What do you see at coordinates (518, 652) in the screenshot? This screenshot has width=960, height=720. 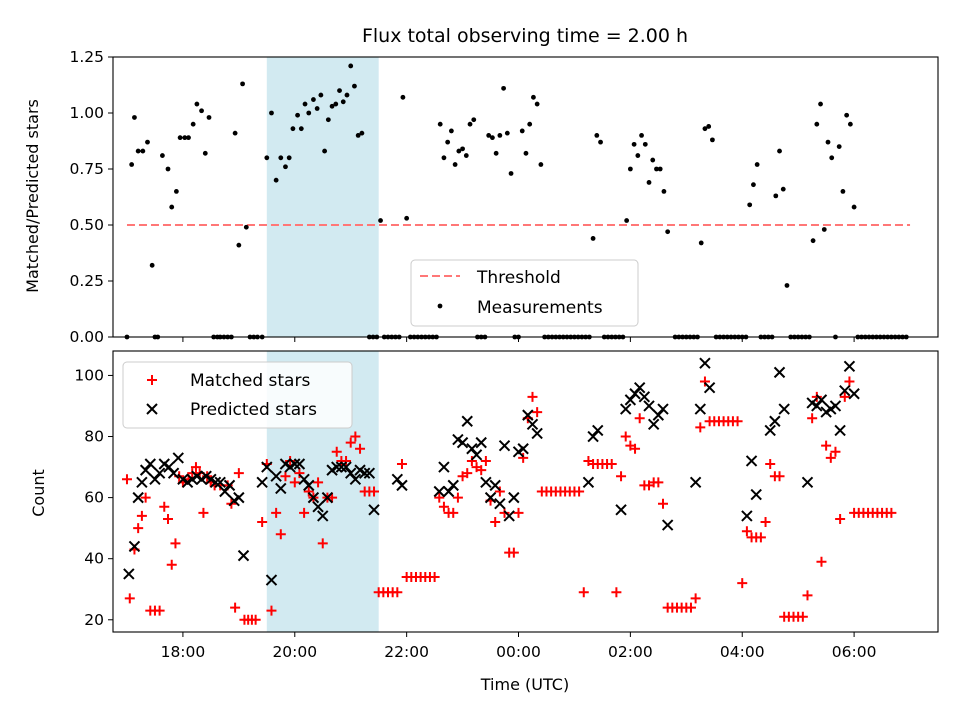 I see `x-tick-label: 00:00` at bounding box center [518, 652].